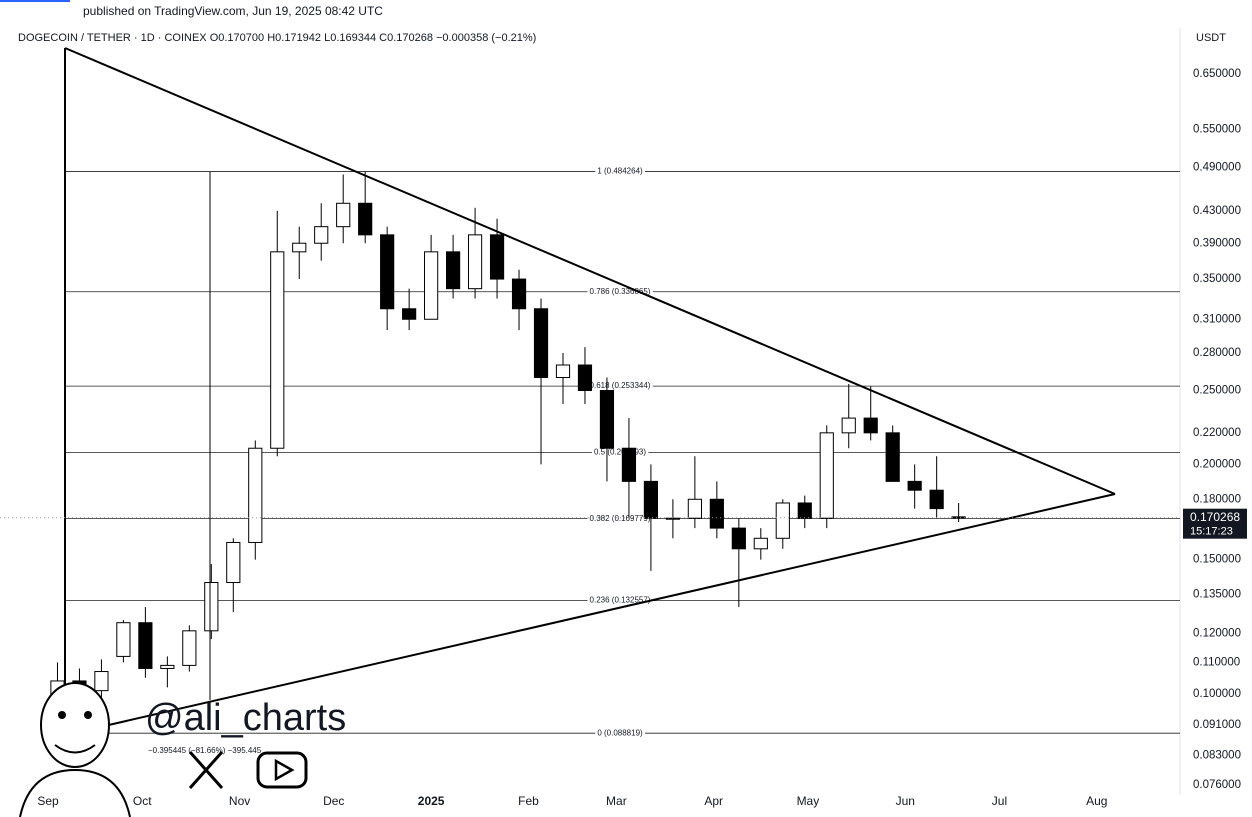 The width and height of the screenshot is (1252, 817). I want to click on y-tick-label: 0.200000, so click(1217, 464).